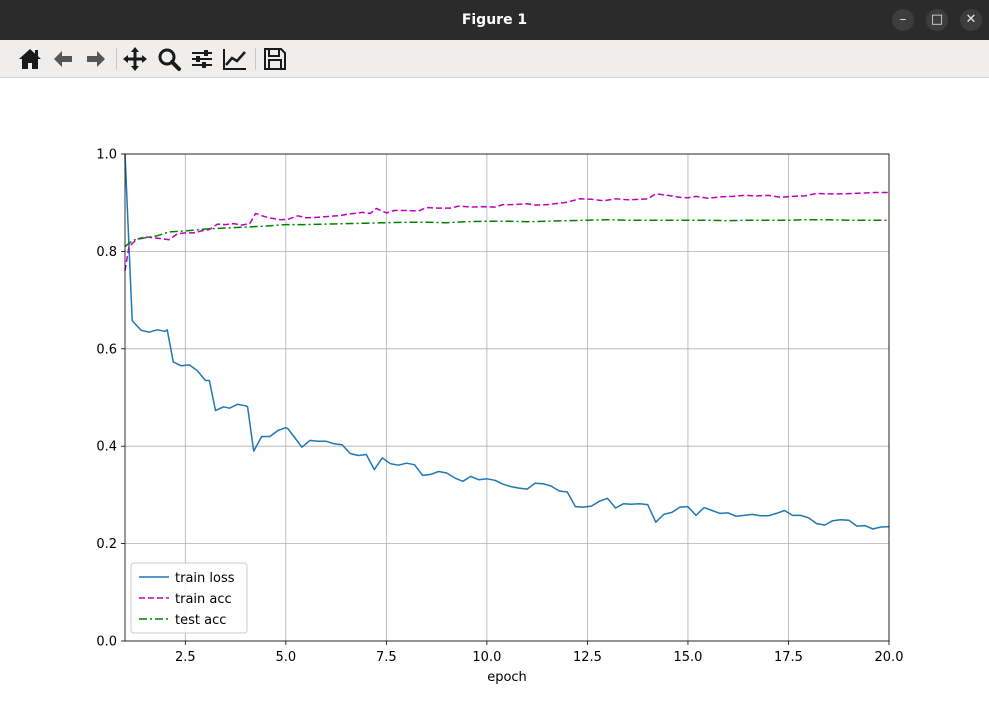  I want to click on legend-label-train-acc: train acc, so click(203, 599).